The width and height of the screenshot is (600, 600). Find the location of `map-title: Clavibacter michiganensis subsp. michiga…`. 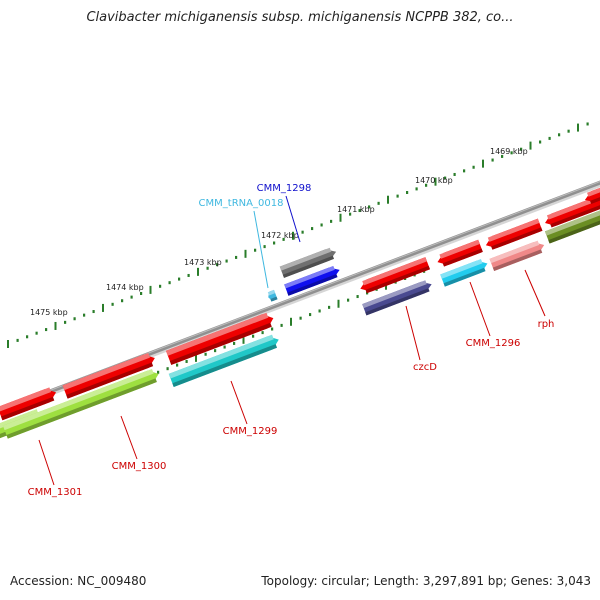

map-title: Clavibacter michiganensis subsp. michiga… is located at coordinates (300, 17).